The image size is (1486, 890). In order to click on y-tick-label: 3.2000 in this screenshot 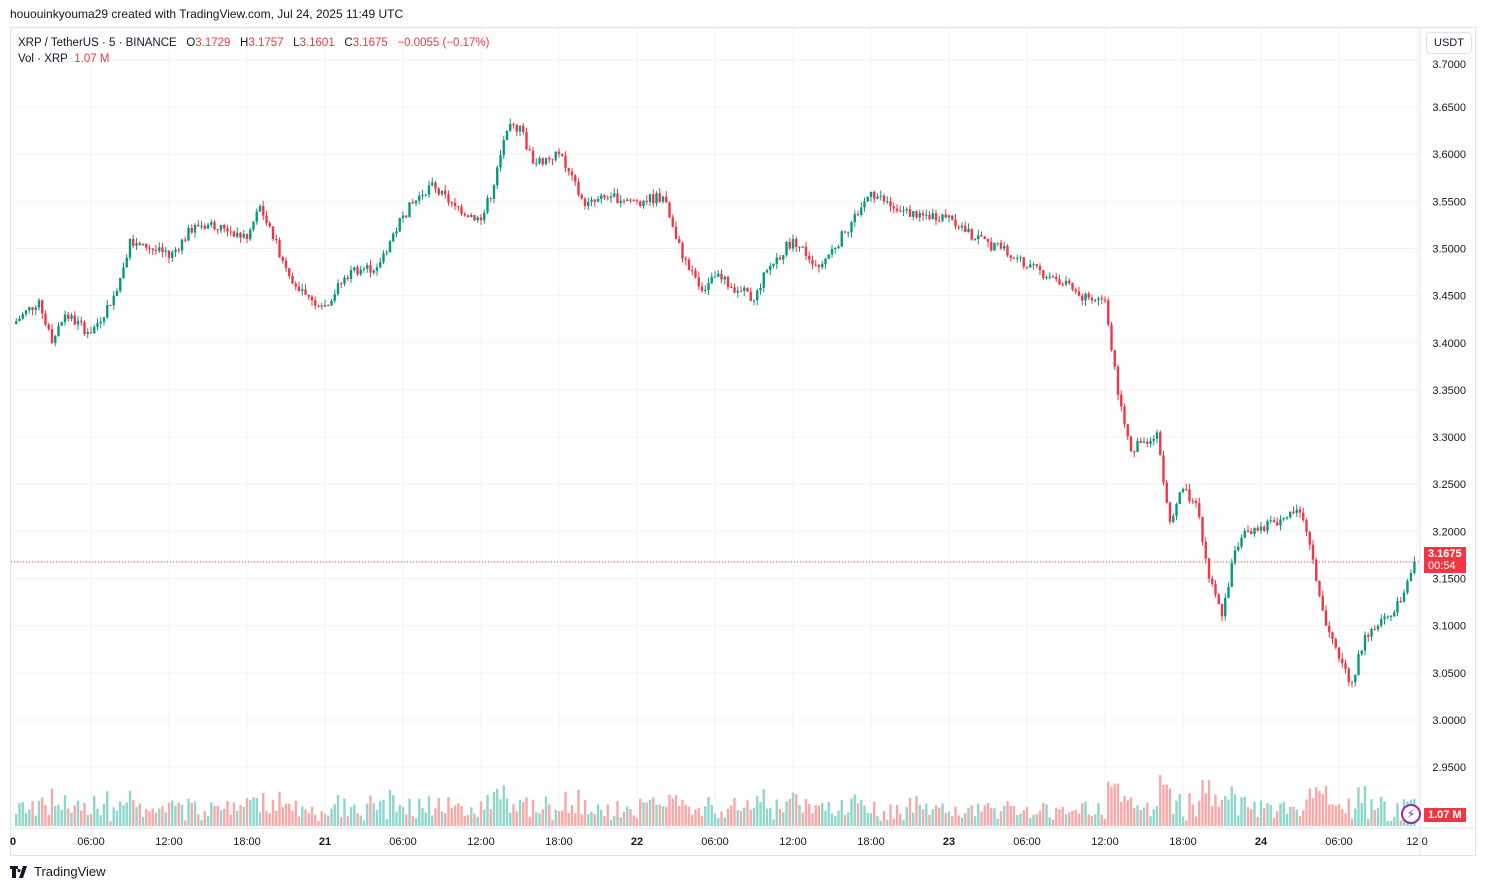, I will do `click(1449, 532)`.